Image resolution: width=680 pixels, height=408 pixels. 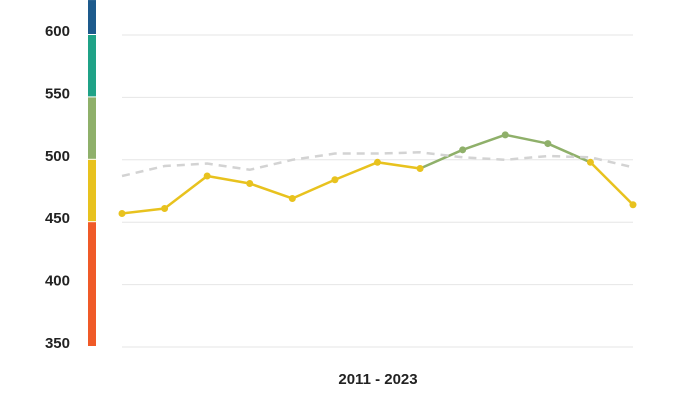 I want to click on y-tick-label: 350, so click(x=57, y=343).